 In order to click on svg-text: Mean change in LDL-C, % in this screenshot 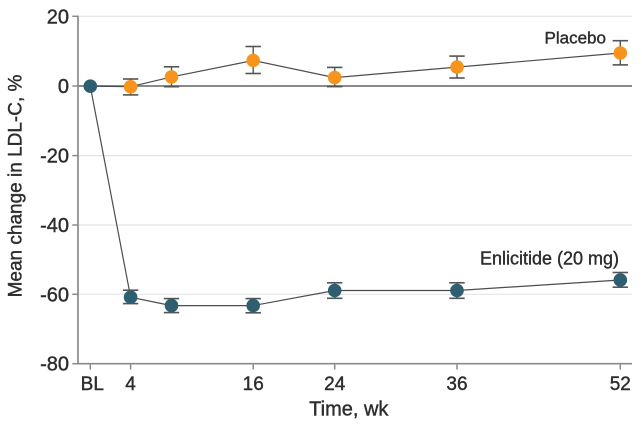, I will do `click(16, 185)`.